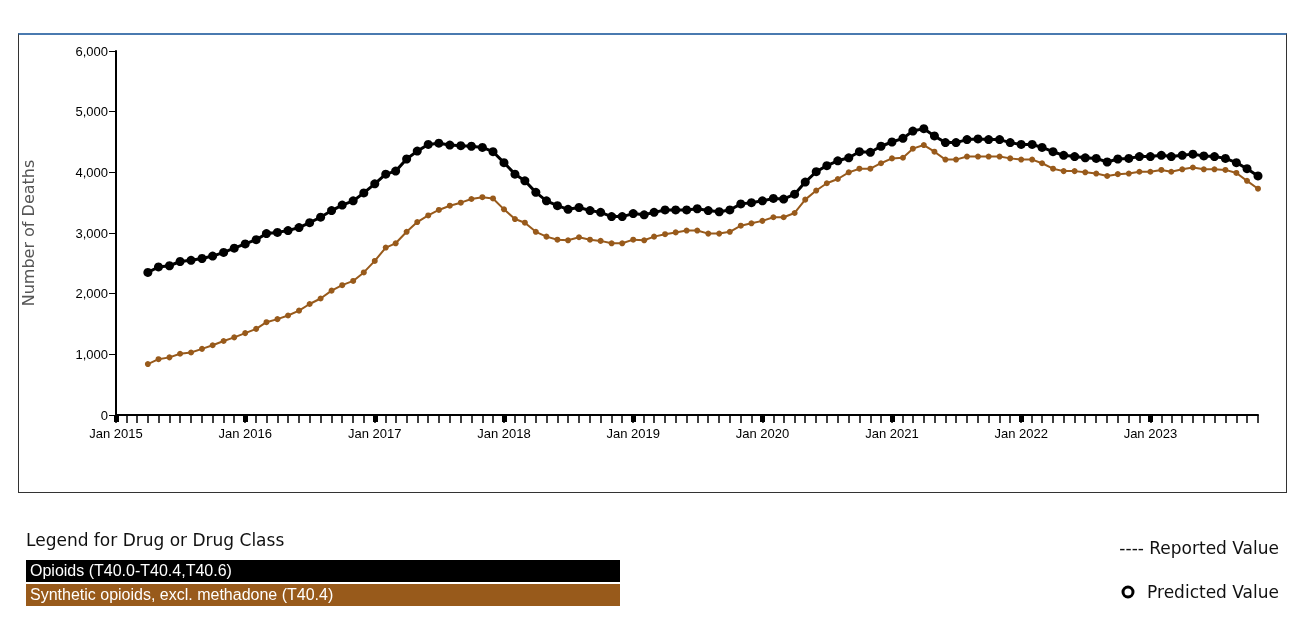 The width and height of the screenshot is (1291, 631). I want to click on x-tick-label: Jan 2023, so click(1150, 433).